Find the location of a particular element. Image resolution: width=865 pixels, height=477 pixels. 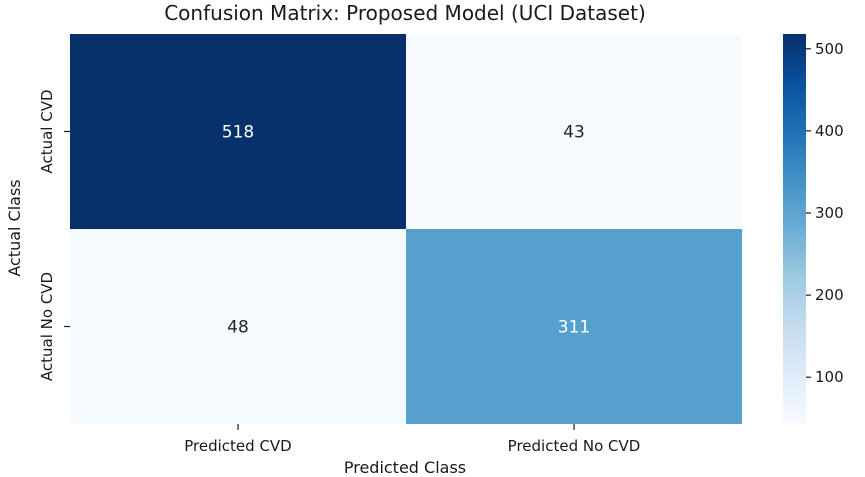

cell-value-label-1-1: 311 is located at coordinates (574, 328).